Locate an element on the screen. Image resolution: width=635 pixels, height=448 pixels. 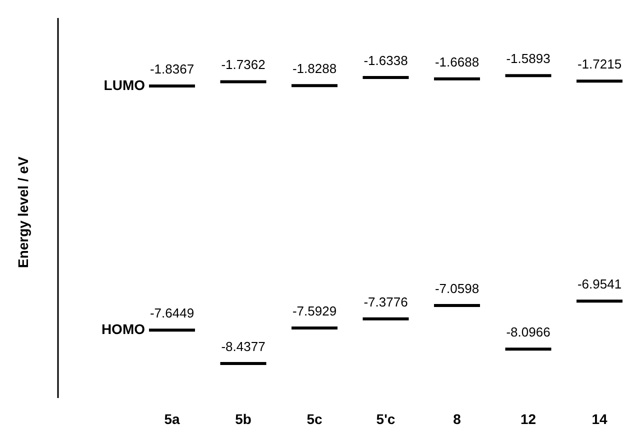
category-label: 5a is located at coordinates (172, 418).